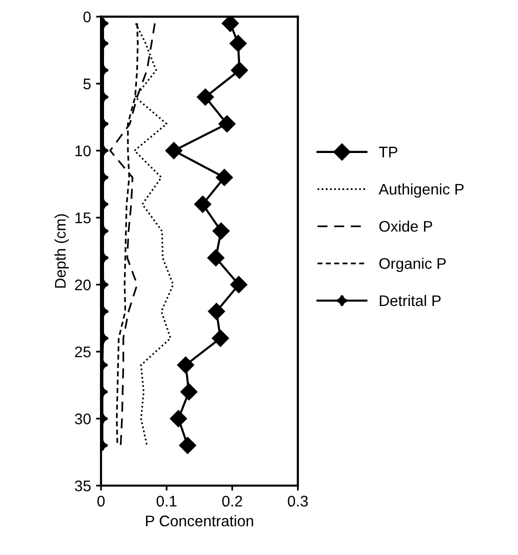 This screenshot has height=555, width=518. Describe the element at coordinates (82, 486) in the screenshot. I see `y-tick-label: 35` at that location.